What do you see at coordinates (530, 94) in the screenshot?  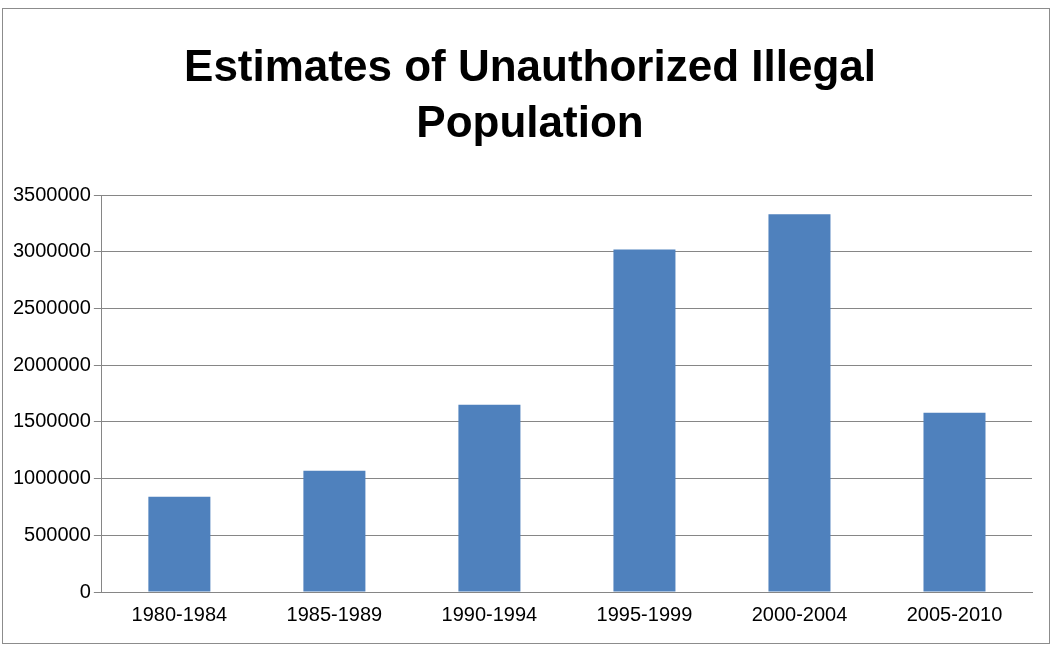 I see `chart-title: Estimates of Unauthorized Illegal Population` at bounding box center [530, 94].